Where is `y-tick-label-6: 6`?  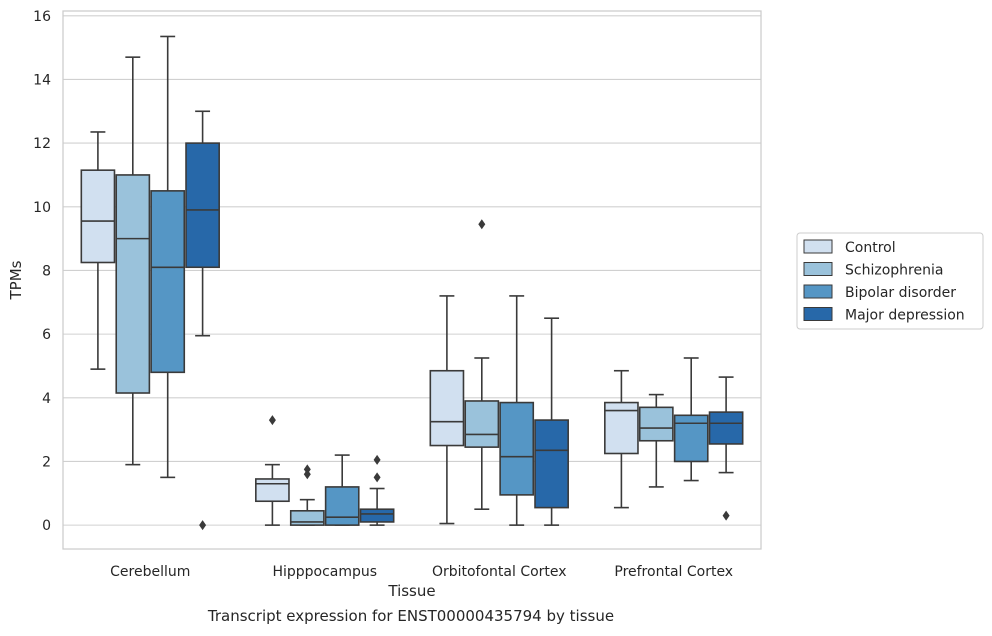
y-tick-label-6: 6 is located at coordinates (46, 335).